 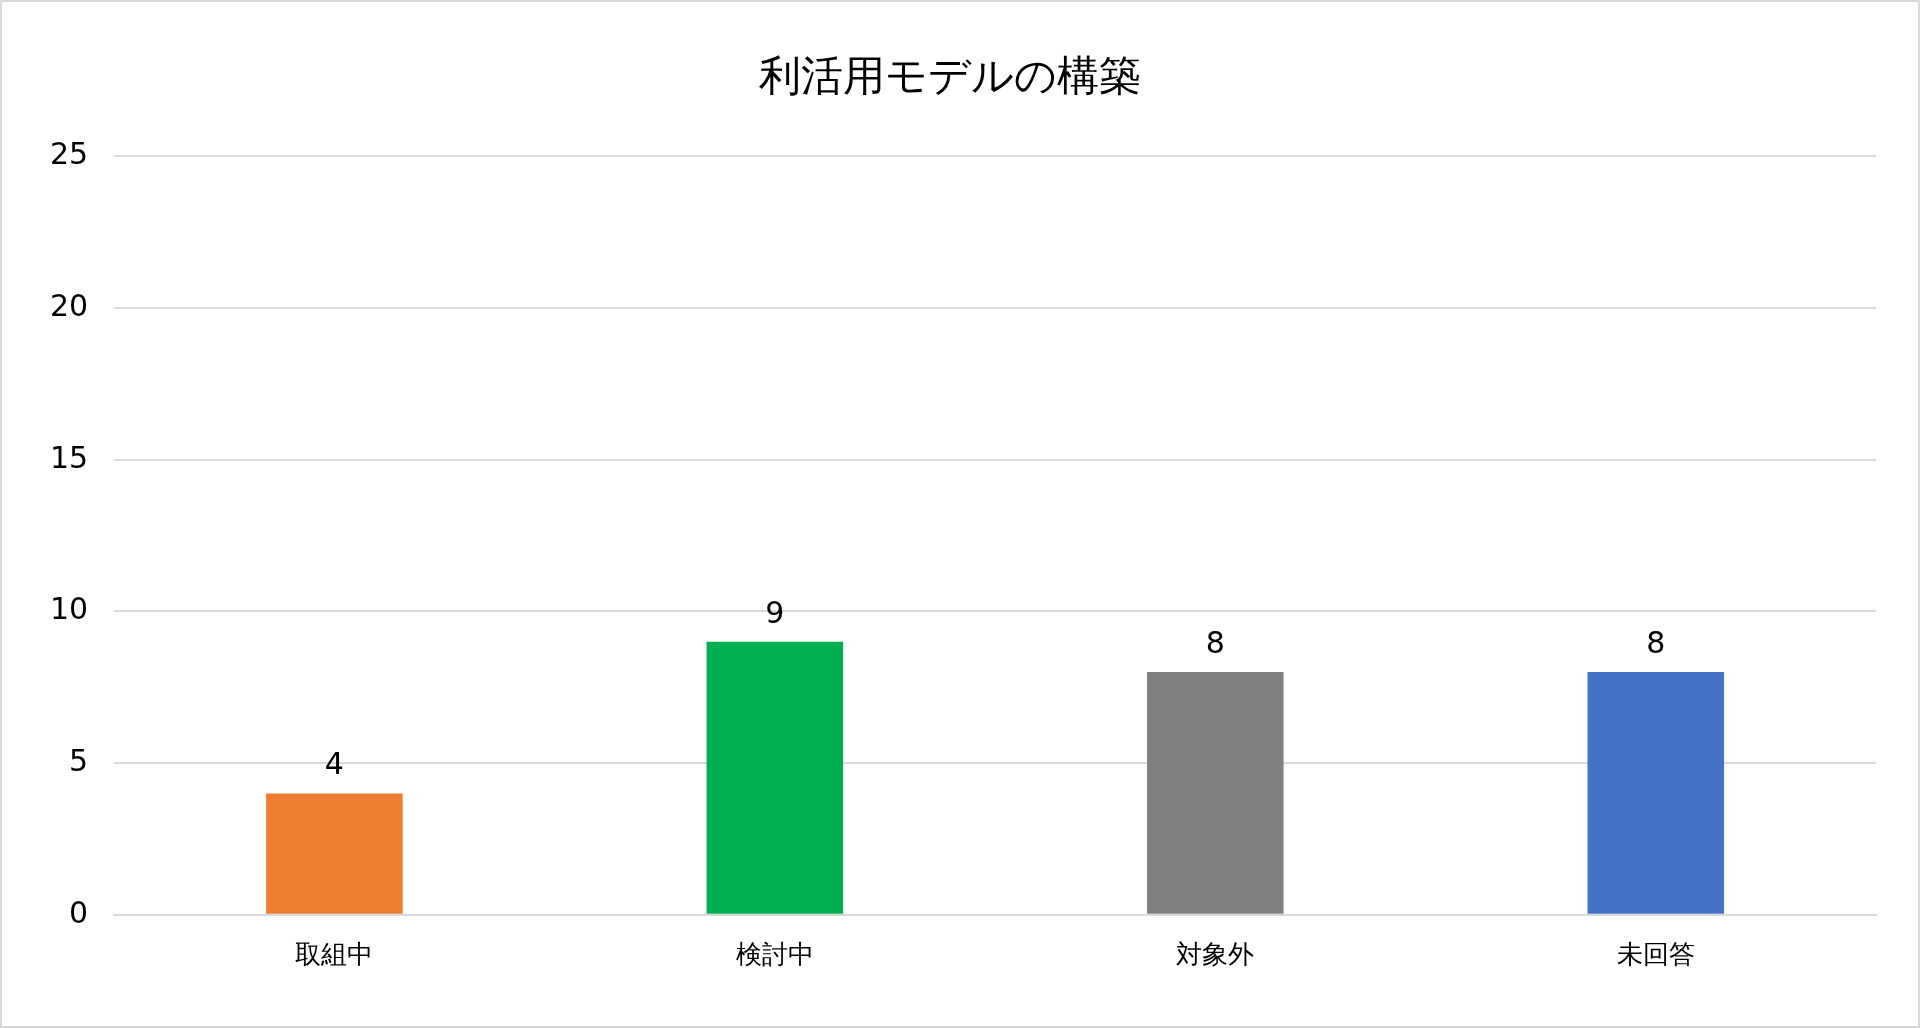 What do you see at coordinates (69, 305) in the screenshot?
I see `y-tick-label: 20` at bounding box center [69, 305].